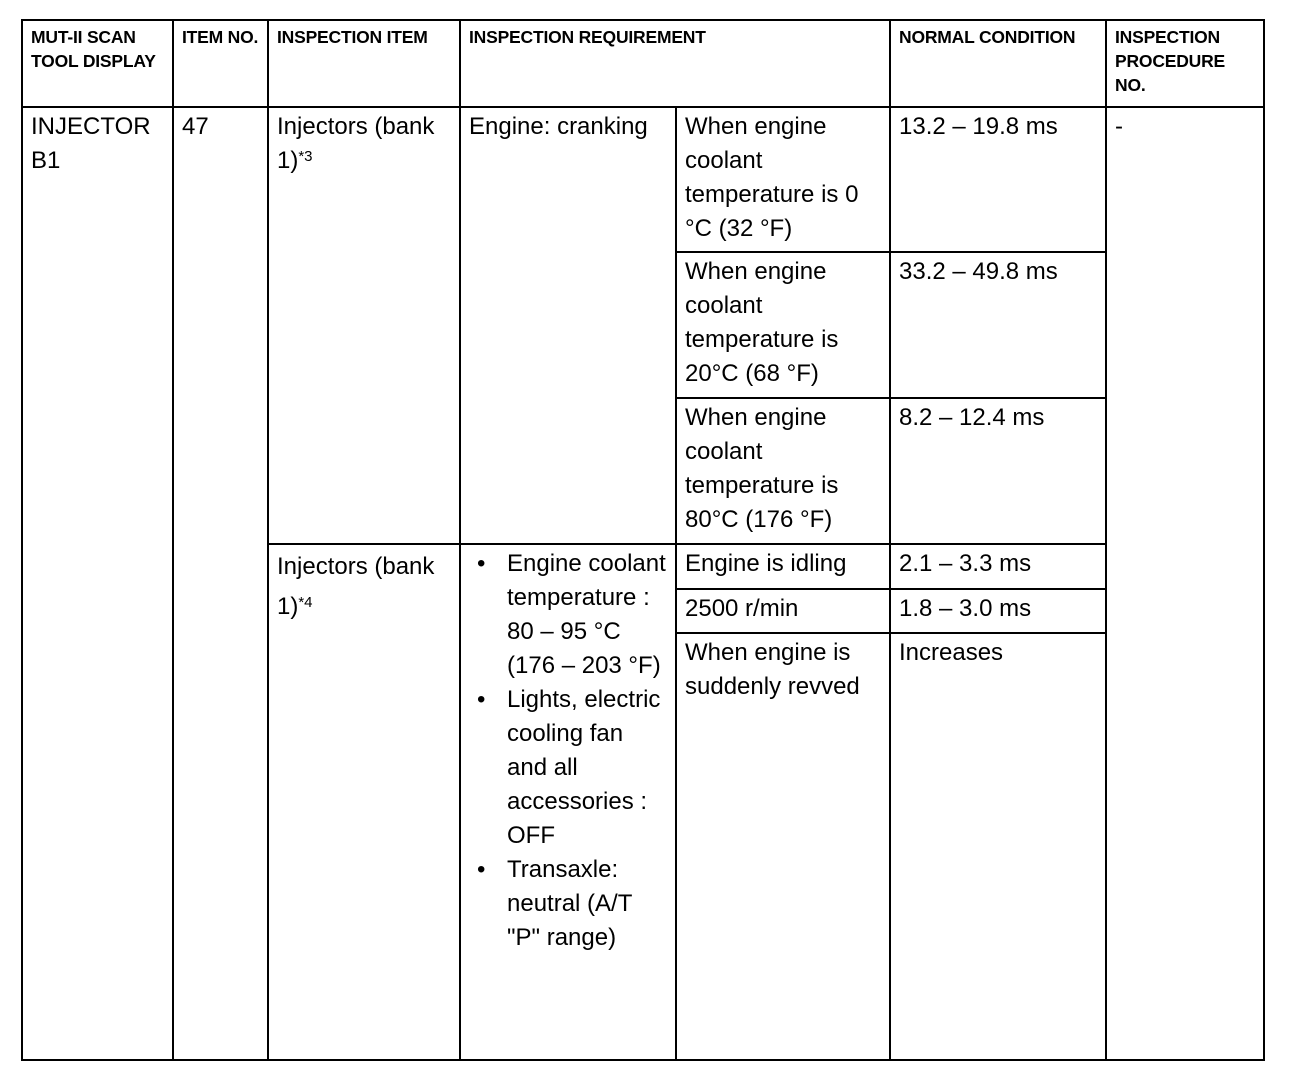 This screenshot has height=1084, width=1312. Describe the element at coordinates (998, 325) in the screenshot. I see `normal-cell: 33.2 – 49.8 ms` at that location.